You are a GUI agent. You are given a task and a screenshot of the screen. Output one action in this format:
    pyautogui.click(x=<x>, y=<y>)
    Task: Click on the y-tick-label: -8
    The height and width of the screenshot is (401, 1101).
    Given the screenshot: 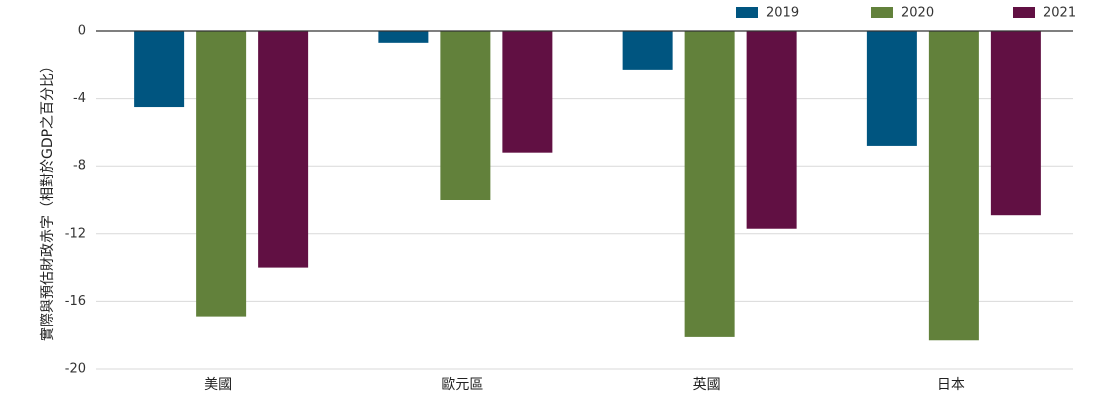 What is the action you would take?
    pyautogui.click(x=79, y=166)
    